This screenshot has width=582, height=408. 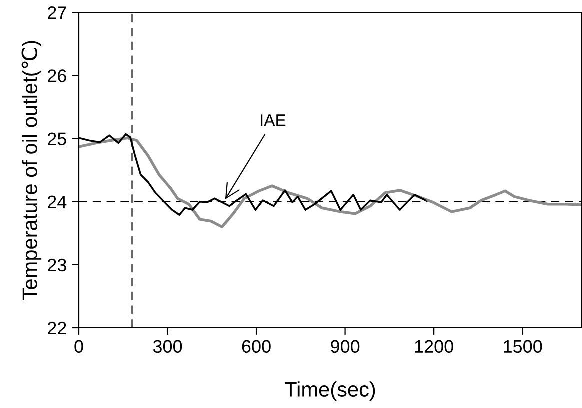 I want to click on x-tick-label: 600, so click(x=256, y=347).